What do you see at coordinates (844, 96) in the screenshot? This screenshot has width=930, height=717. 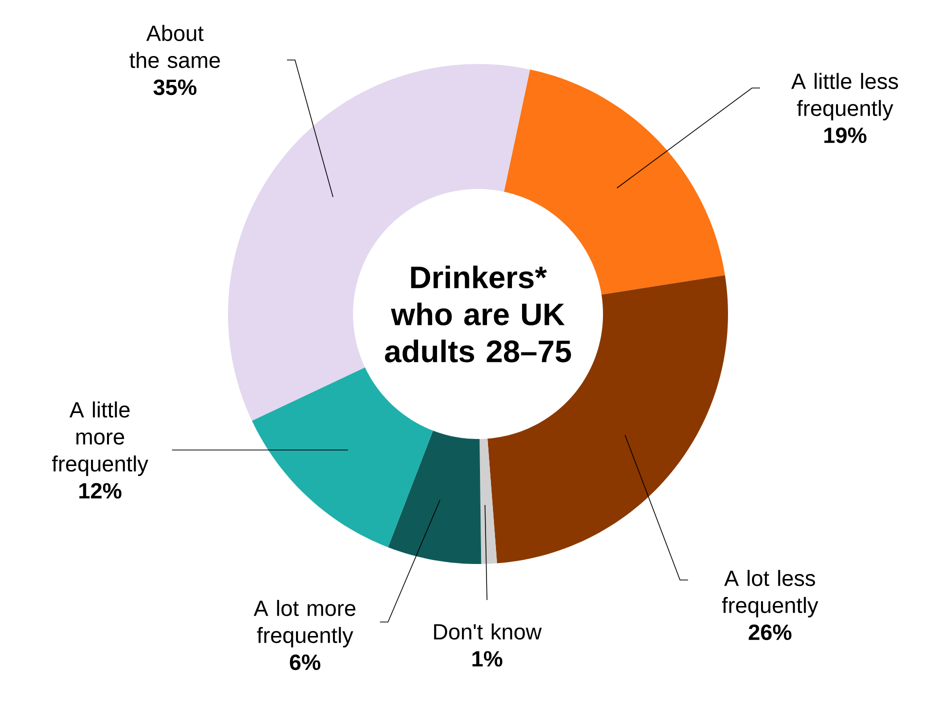 I see `slice-label: A little less frequently` at bounding box center [844, 96].